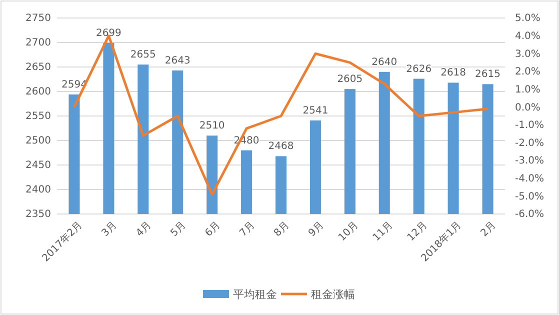 Image resolution: width=559 pixels, height=315 pixels. What do you see at coordinates (529, 179) in the screenshot?
I see `y2-tick-label: -4.0%` at bounding box center [529, 179].